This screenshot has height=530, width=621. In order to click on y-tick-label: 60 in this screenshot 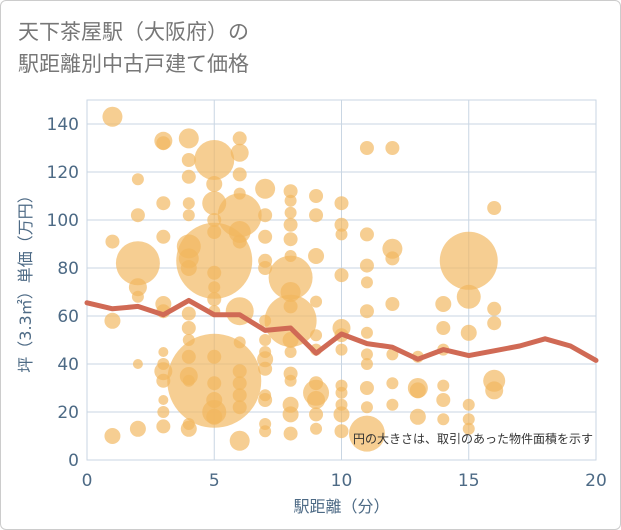, I will do `click(68, 317)`.